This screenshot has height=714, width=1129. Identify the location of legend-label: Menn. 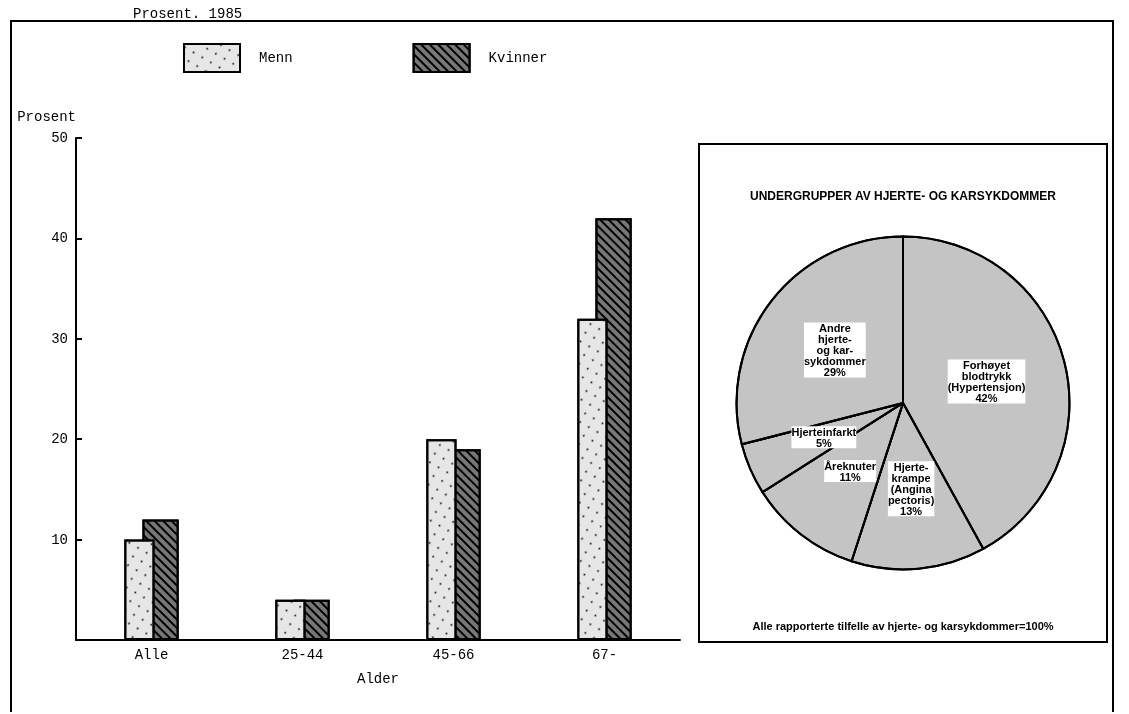
(276, 58).